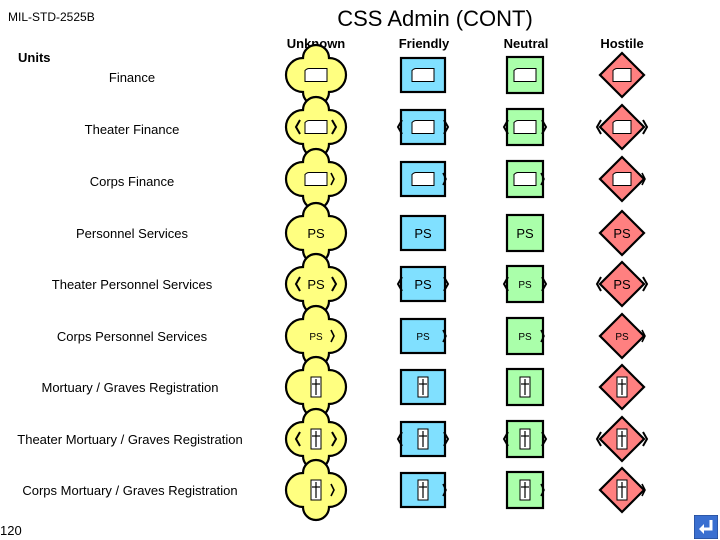 The image size is (720, 540). What do you see at coordinates (132, 77) in the screenshot?
I see `row-label-finance: Finance` at bounding box center [132, 77].